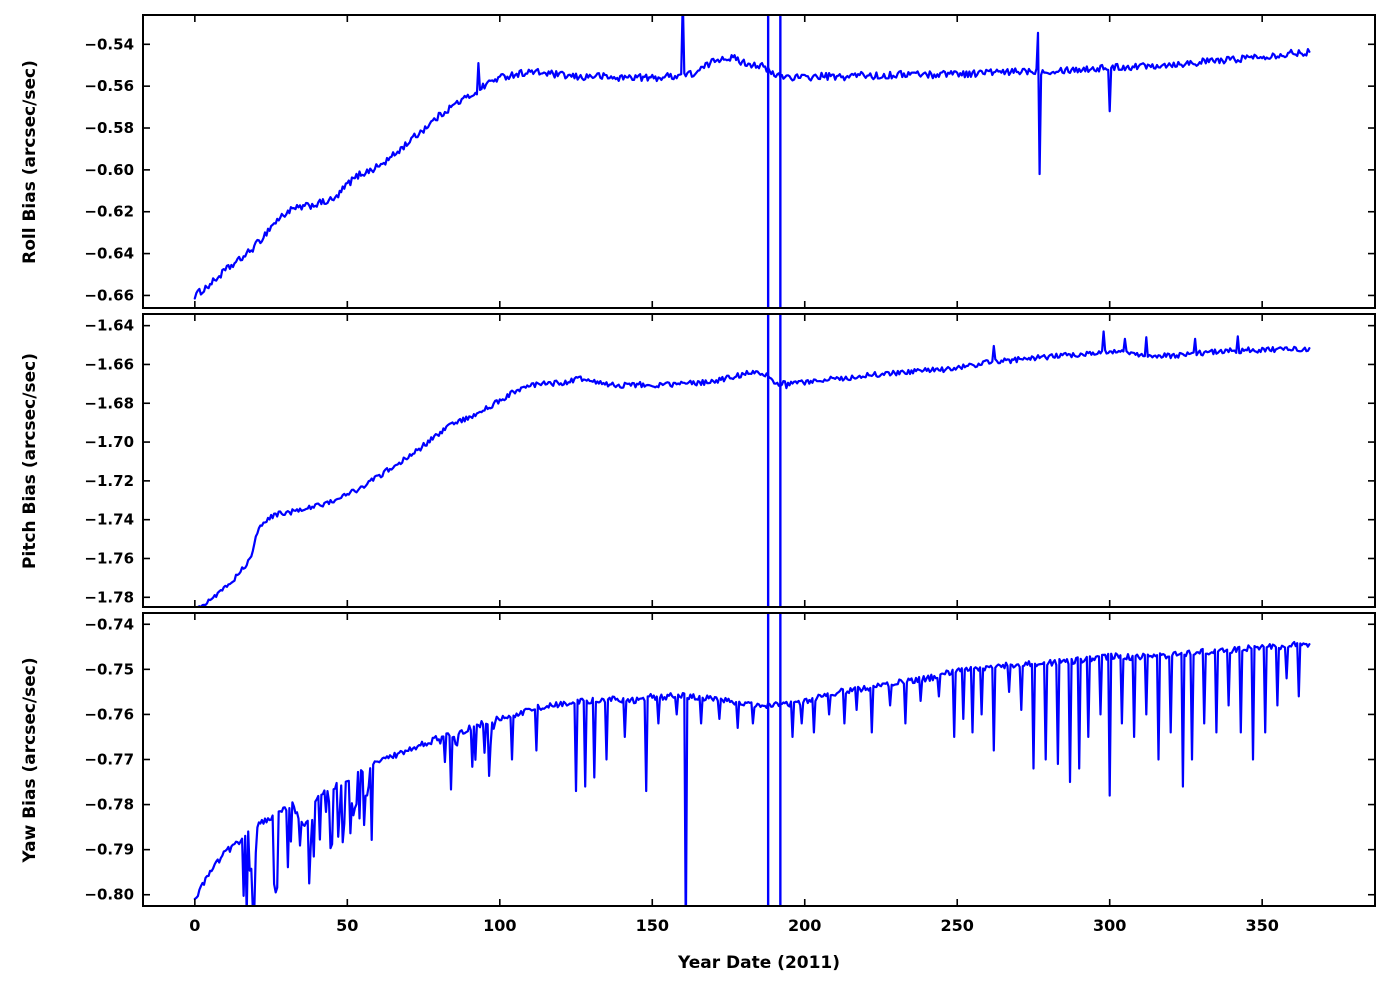 The image size is (1400, 1000). Describe the element at coordinates (109, 295) in the screenshot. I see `y-tick-label: −0.66` at that location.